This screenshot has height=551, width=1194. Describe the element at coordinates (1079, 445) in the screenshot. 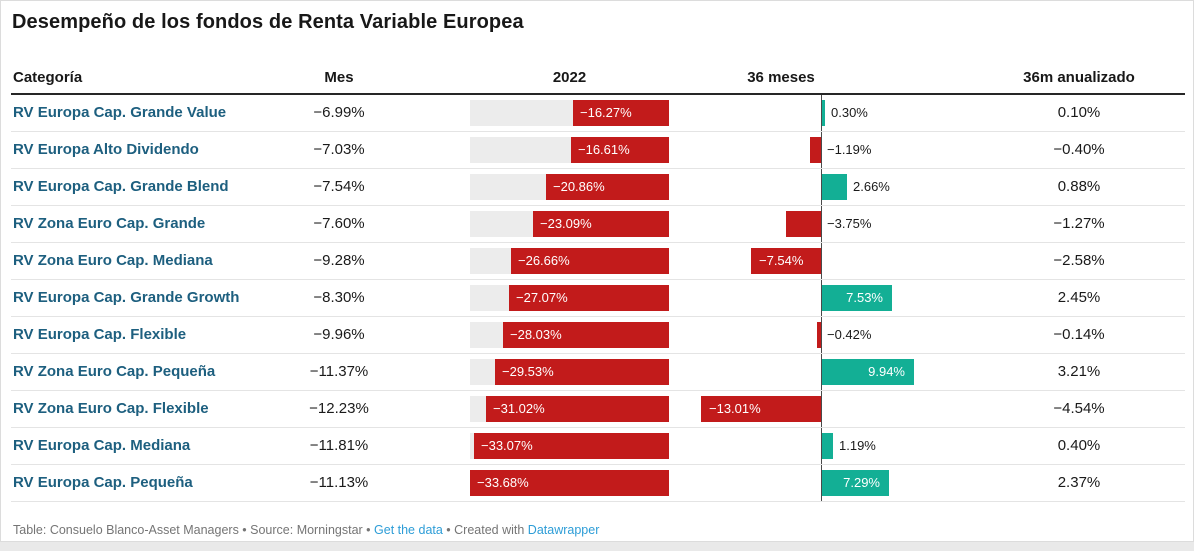

I see `anualizado-value-cell: 0.40%` at that location.